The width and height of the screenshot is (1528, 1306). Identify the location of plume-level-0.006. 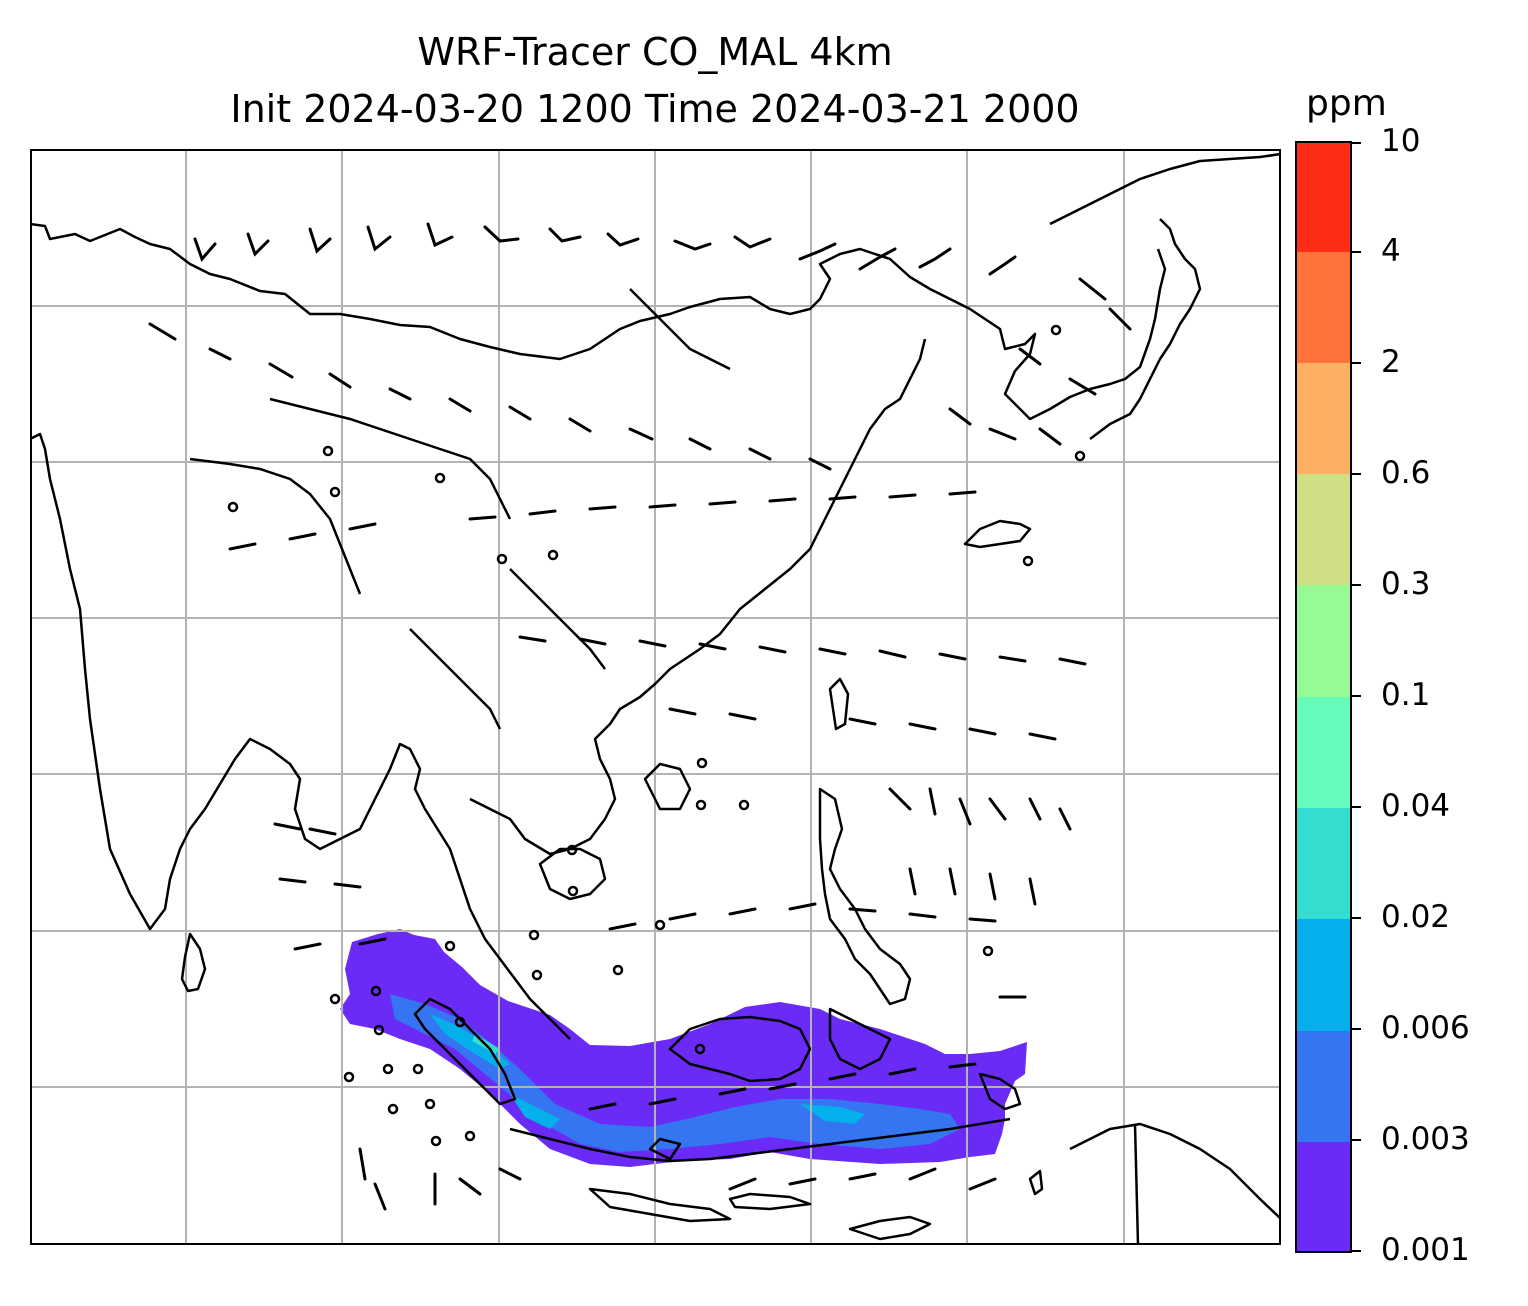
(470, 1041).